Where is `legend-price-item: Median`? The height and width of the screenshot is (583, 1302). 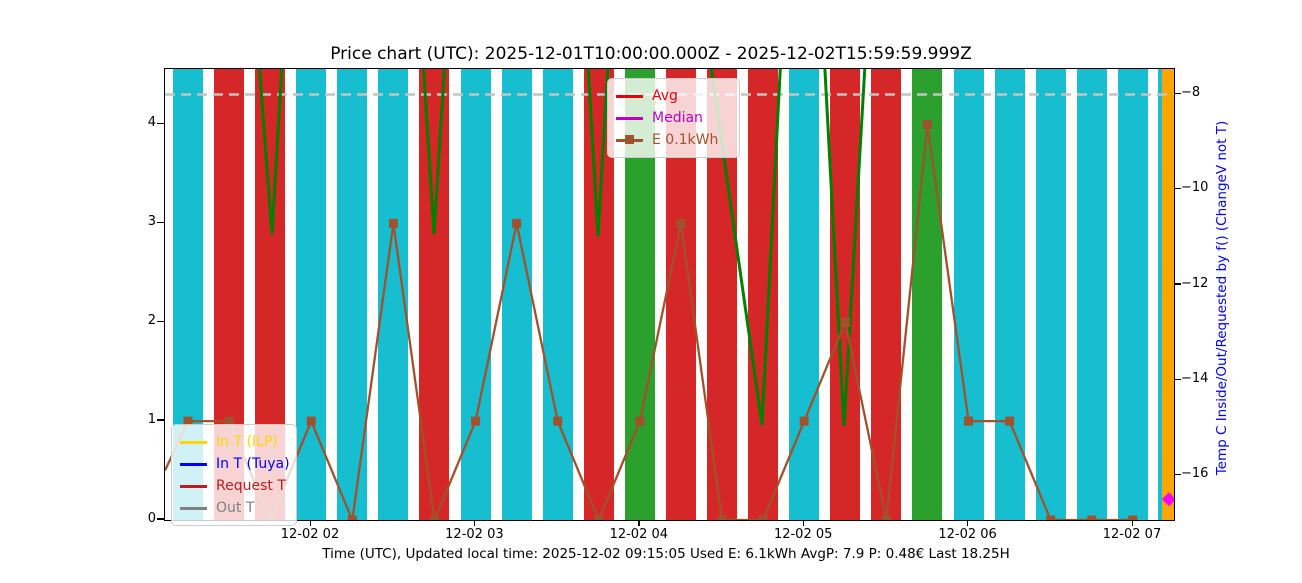 legend-price-item: Median is located at coordinates (672, 118).